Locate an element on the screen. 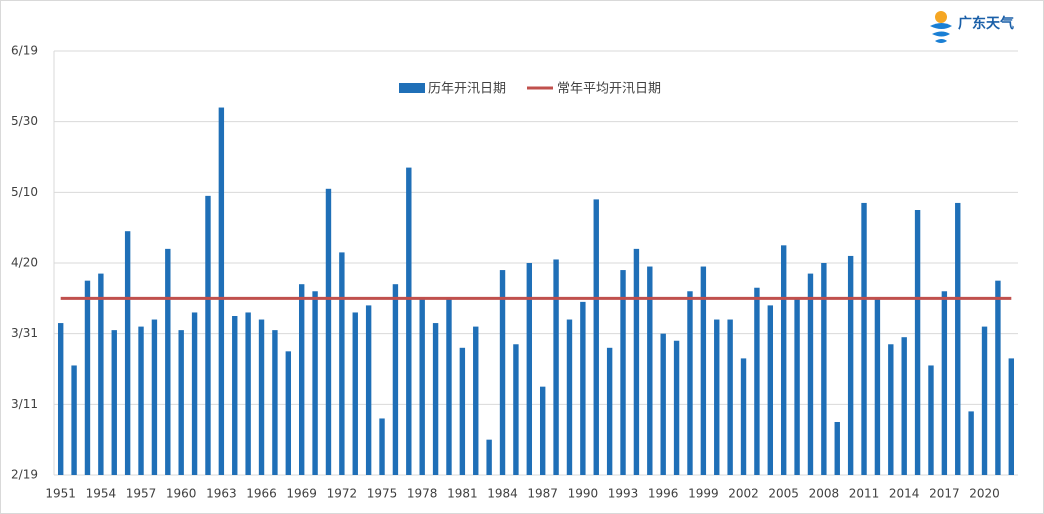 Image resolution: width=1044 pixels, height=514 pixels. x-tick-label: 2011 is located at coordinates (864, 494).